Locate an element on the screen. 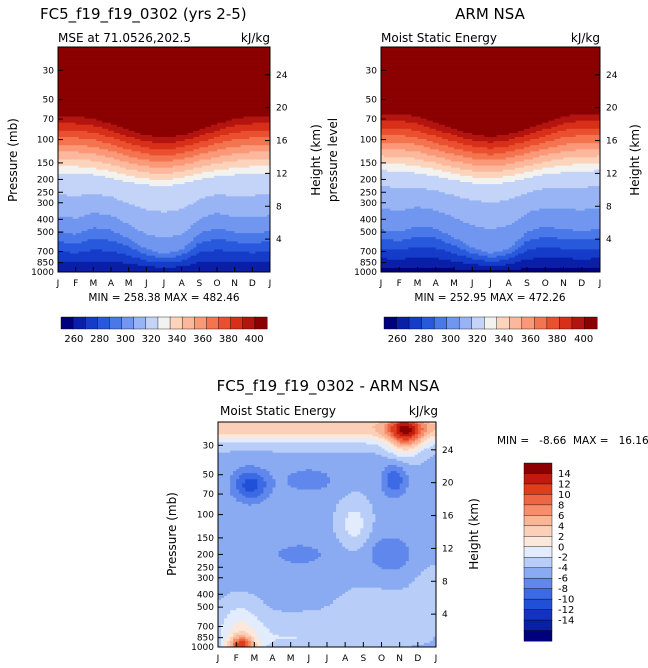 The width and height of the screenshot is (648, 668). pressure-tick-label: 100 is located at coordinates (368, 141).